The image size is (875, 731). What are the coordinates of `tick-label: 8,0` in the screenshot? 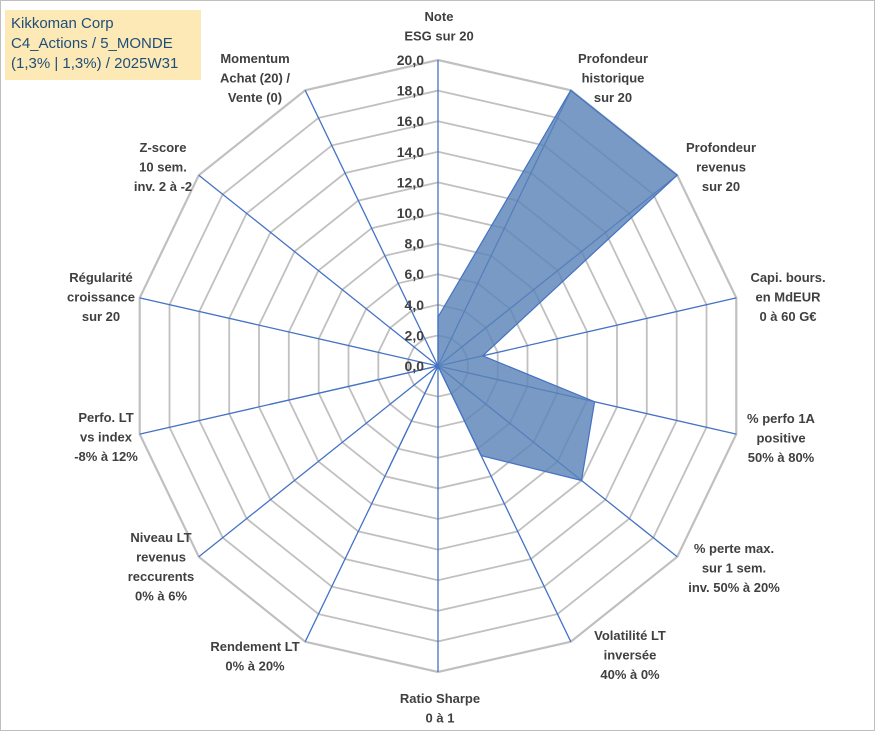 It's located at (415, 244).